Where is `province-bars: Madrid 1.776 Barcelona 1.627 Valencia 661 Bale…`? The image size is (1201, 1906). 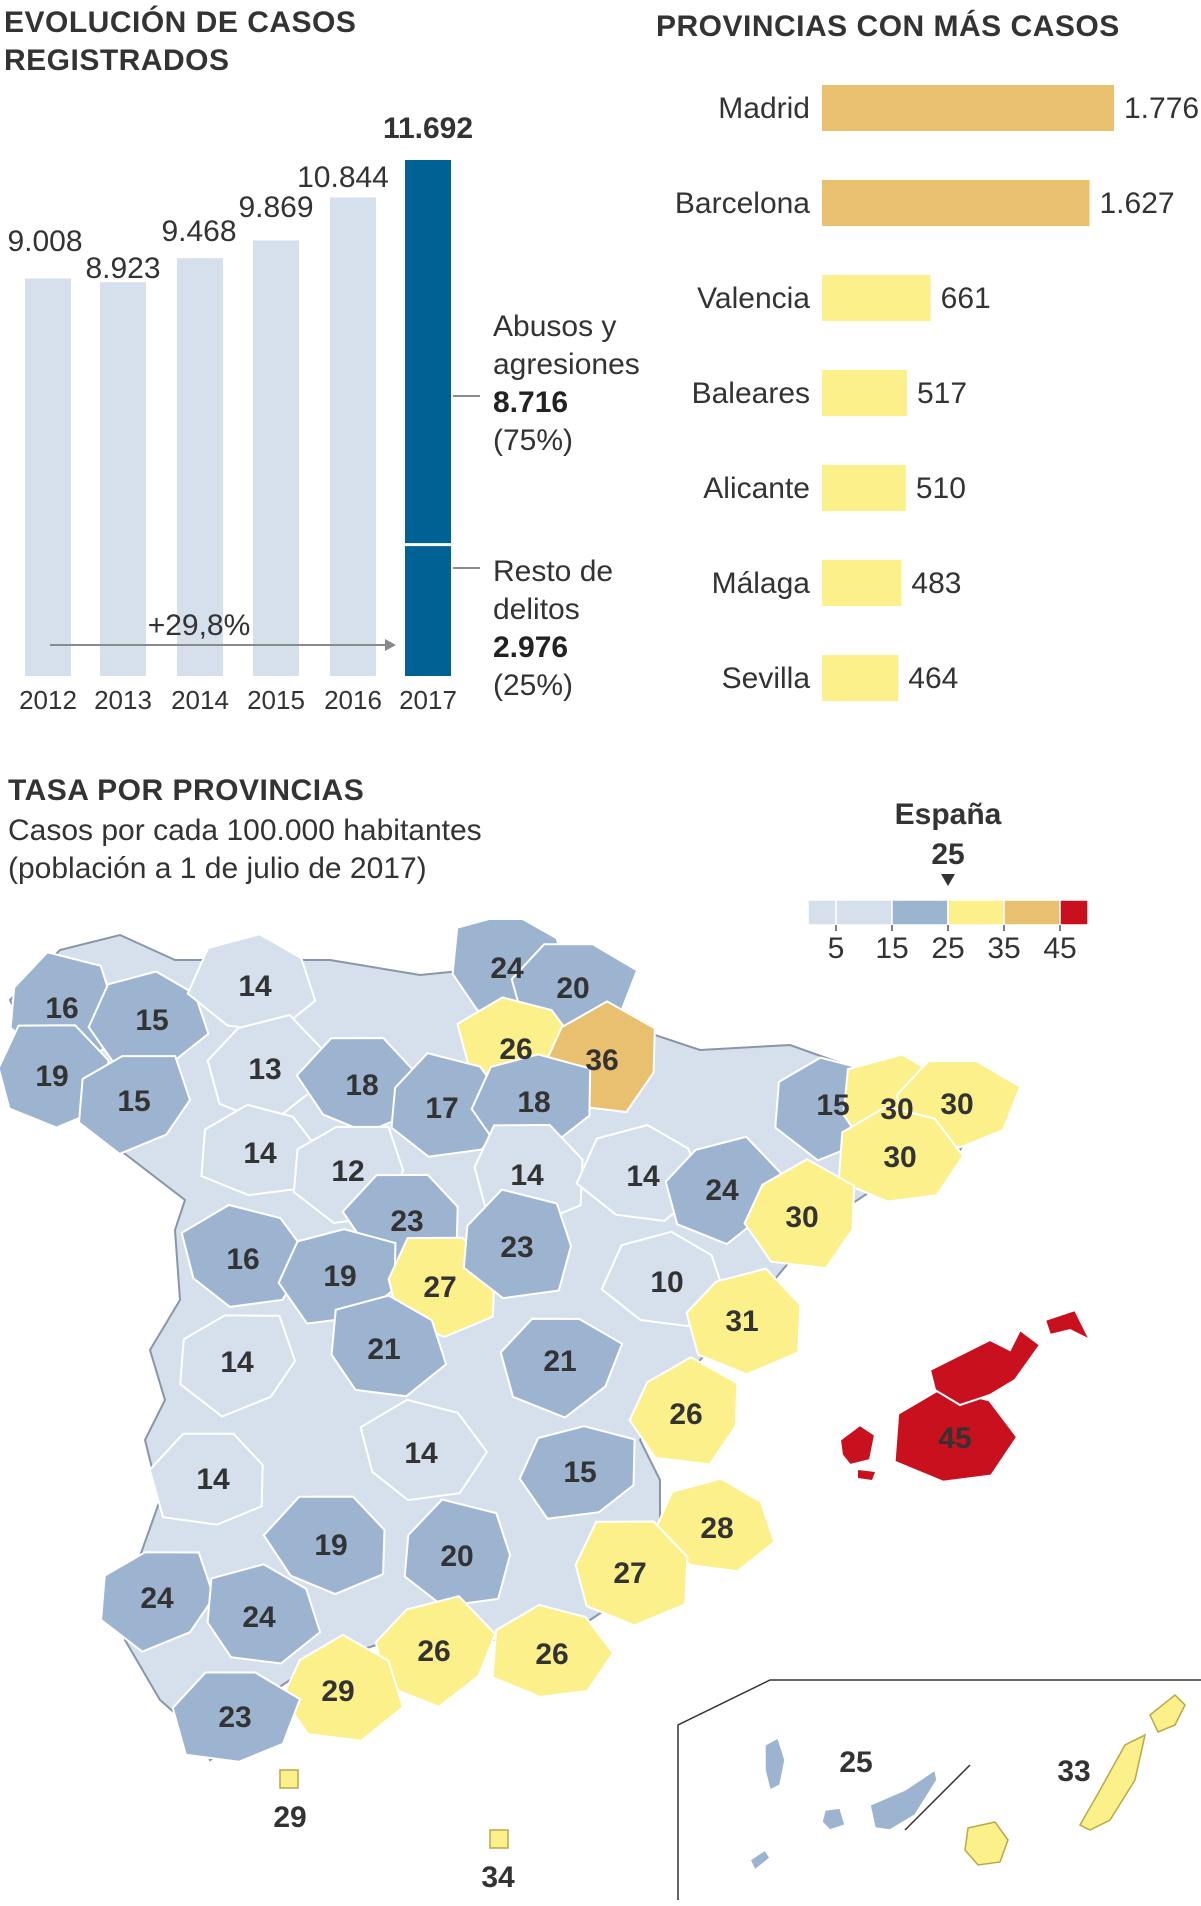
province-bars: Madrid 1.776 Barcelona 1.627 Valencia 661 Bale… is located at coordinates (937, 393).